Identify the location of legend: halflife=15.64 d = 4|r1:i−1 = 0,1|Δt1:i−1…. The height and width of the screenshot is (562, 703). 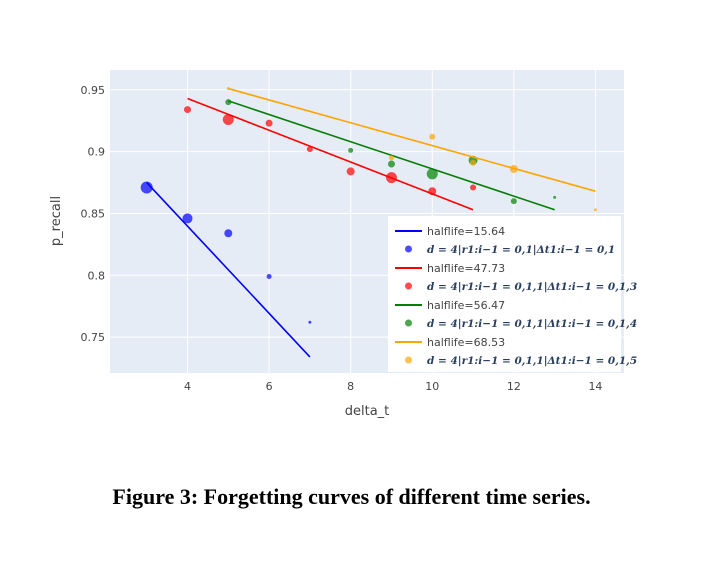
(512, 294).